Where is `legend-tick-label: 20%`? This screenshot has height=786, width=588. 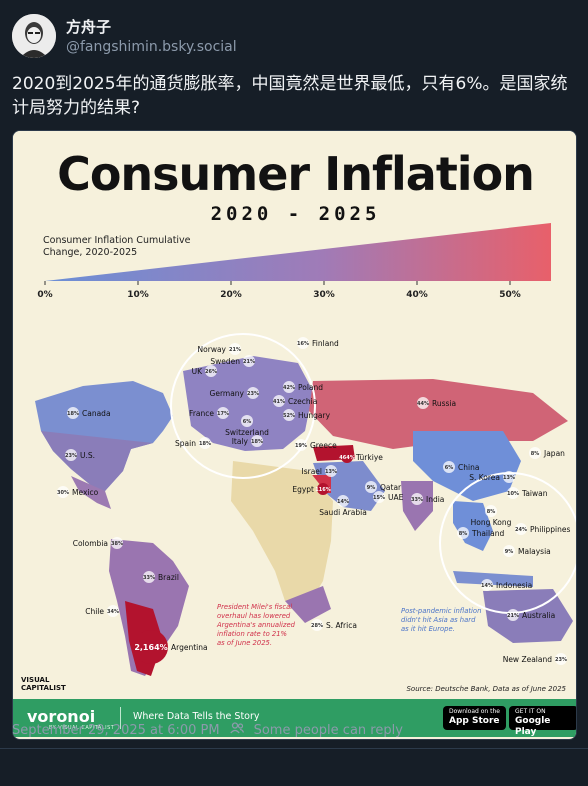
legend-tick-label: 20% is located at coordinates (231, 294).